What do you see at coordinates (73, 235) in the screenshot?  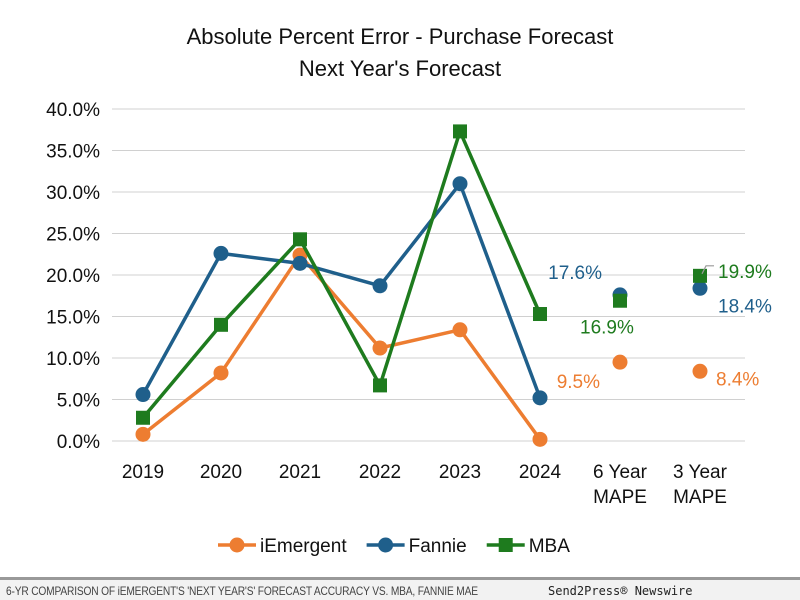 I see `y-tick-label: 25.0%` at bounding box center [73, 235].